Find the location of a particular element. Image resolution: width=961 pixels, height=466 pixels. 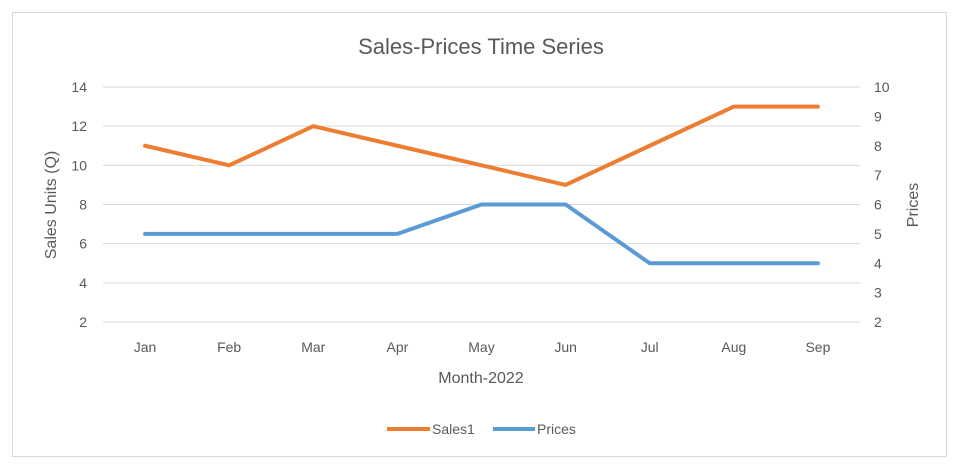

legend-label-prices: Prices is located at coordinates (556, 429).